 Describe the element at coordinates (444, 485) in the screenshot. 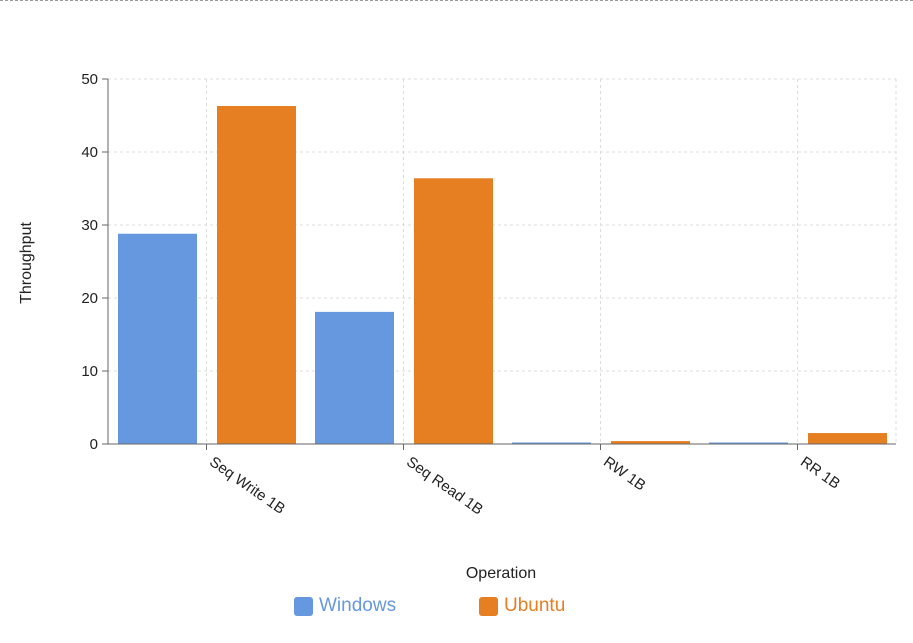

I see `x-tick-label: Seq Read 1B` at that location.